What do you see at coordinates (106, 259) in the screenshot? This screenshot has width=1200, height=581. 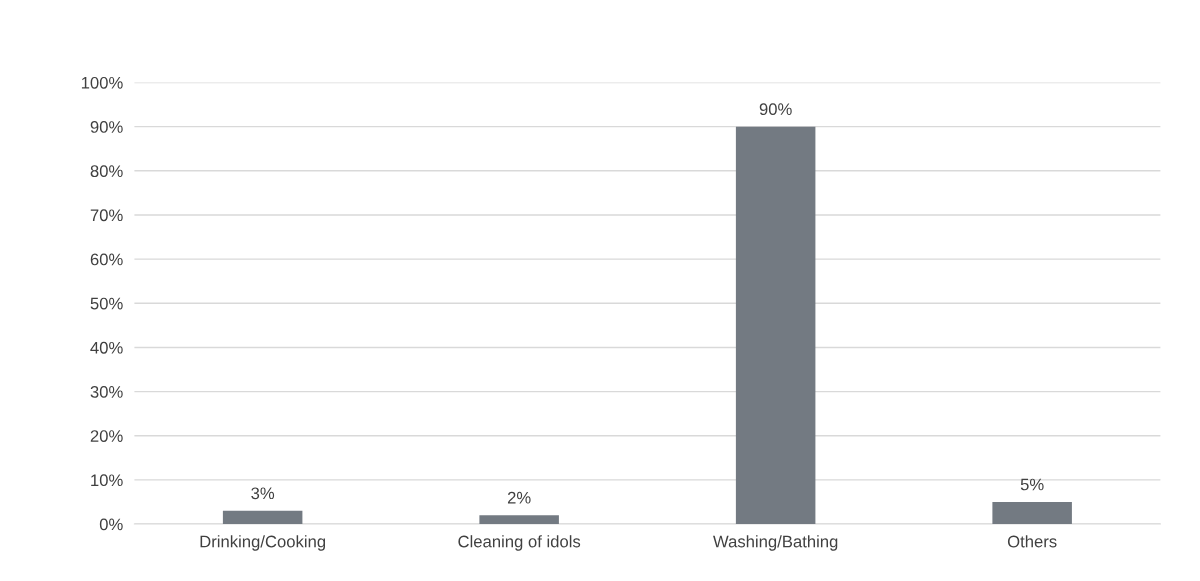 I see `y-tick-label: 60%` at bounding box center [106, 259].